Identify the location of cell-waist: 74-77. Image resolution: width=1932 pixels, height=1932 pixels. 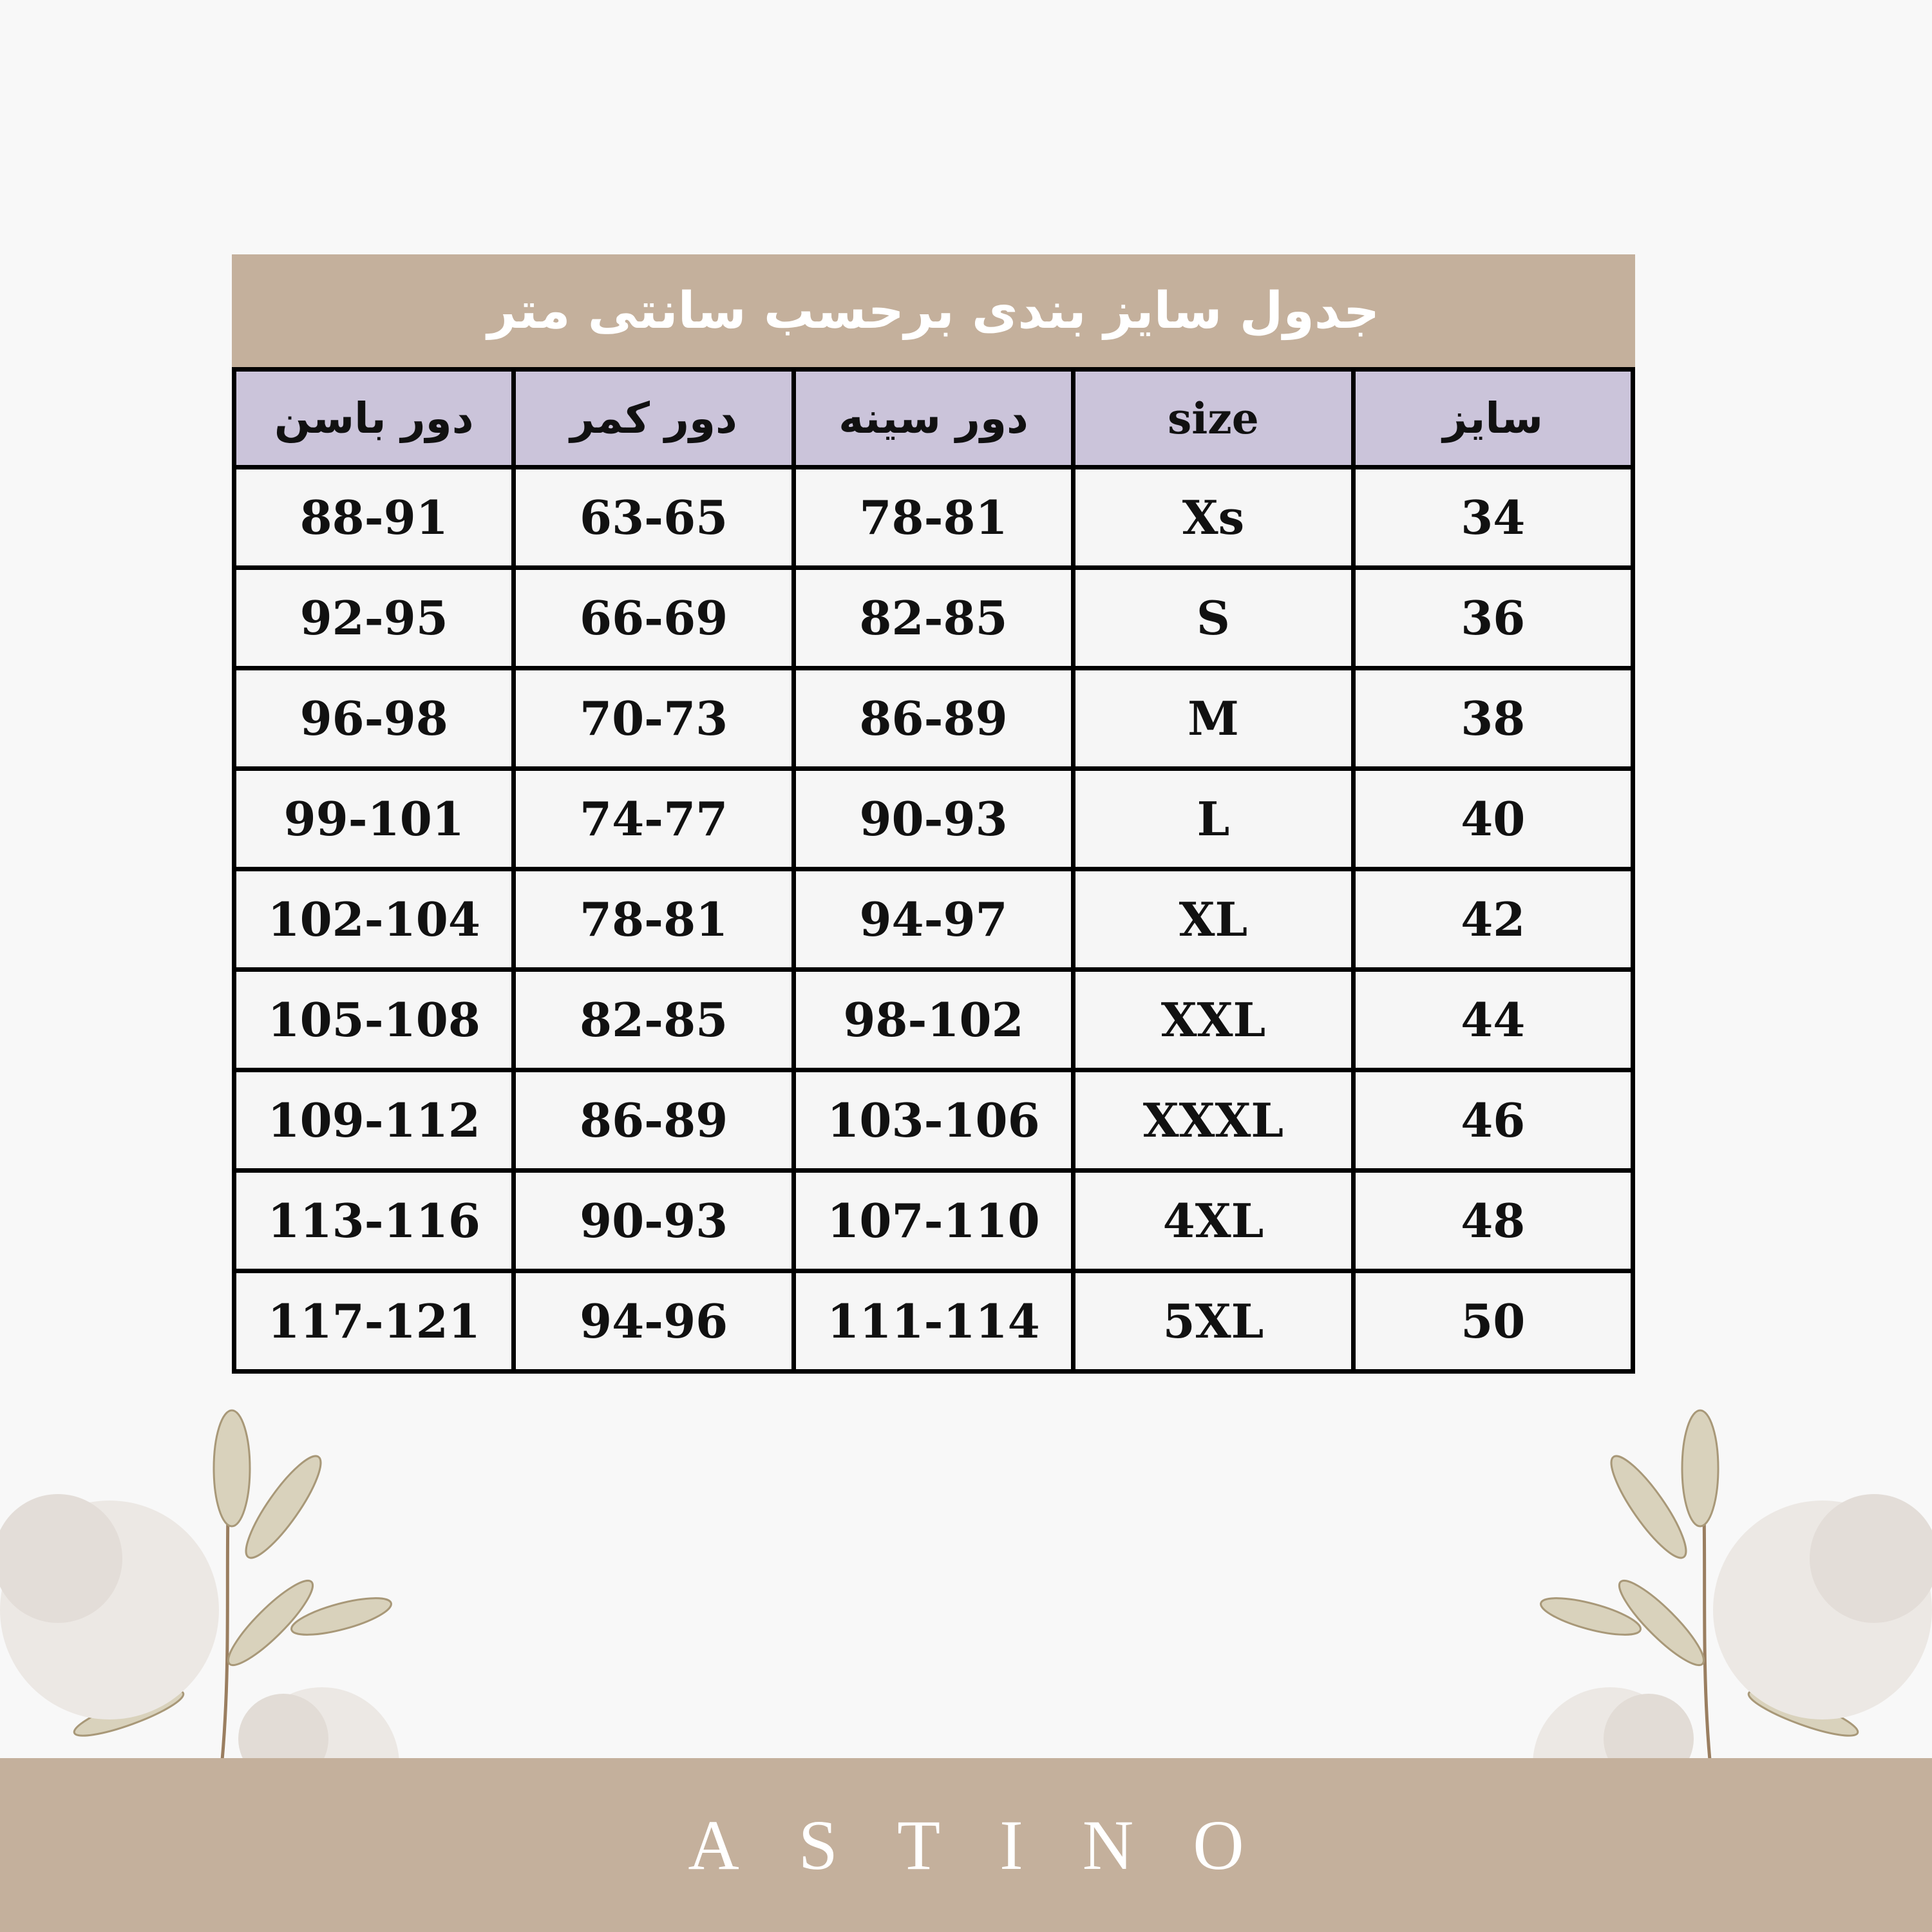
(653, 818).